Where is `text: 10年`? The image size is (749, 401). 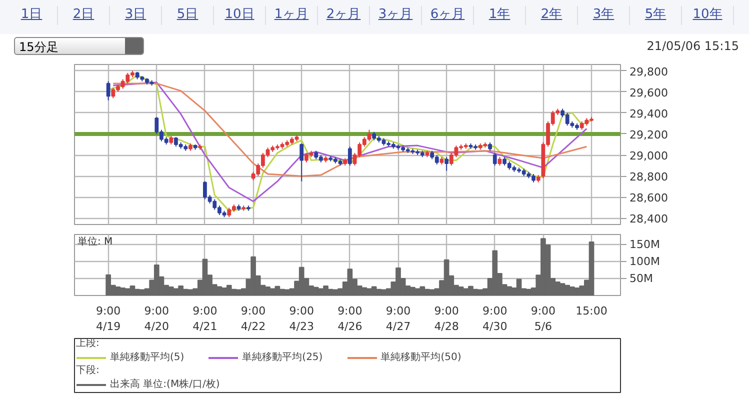
text: 10年 is located at coordinates (708, 15).